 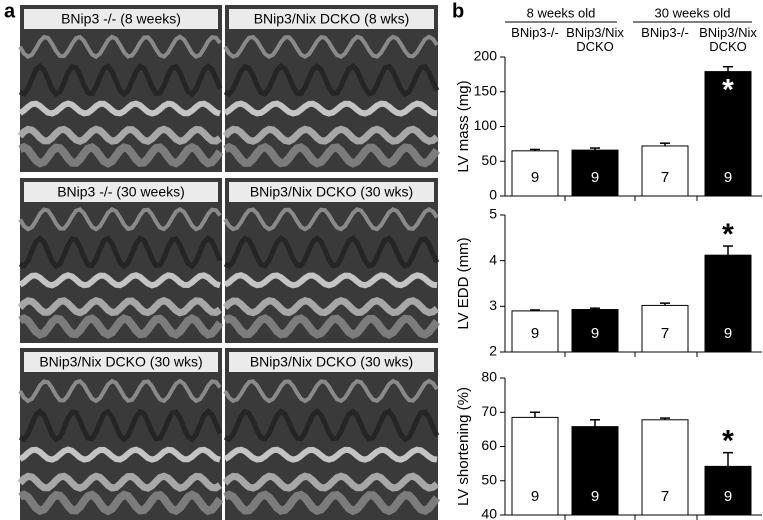 I want to click on y-tick-label: 4, so click(x=493, y=259).